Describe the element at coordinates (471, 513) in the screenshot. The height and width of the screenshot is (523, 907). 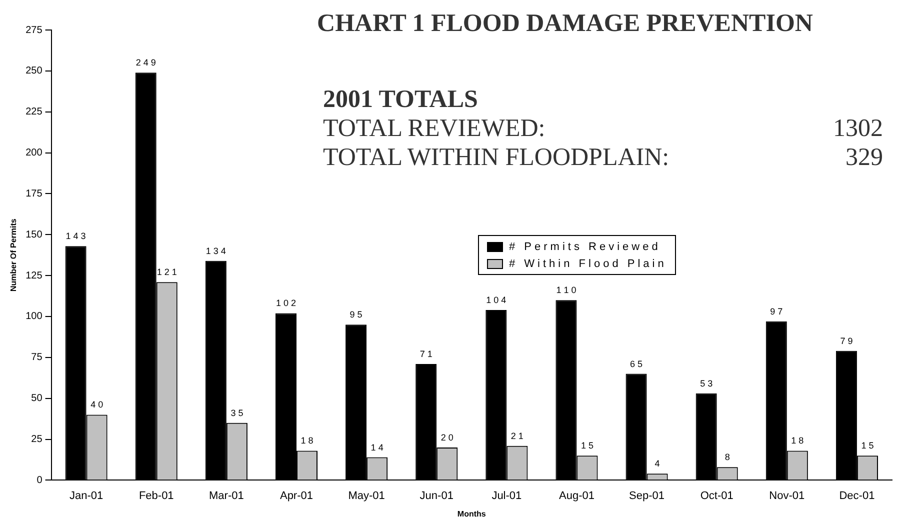
I see `x-axis-title: Months` at that location.